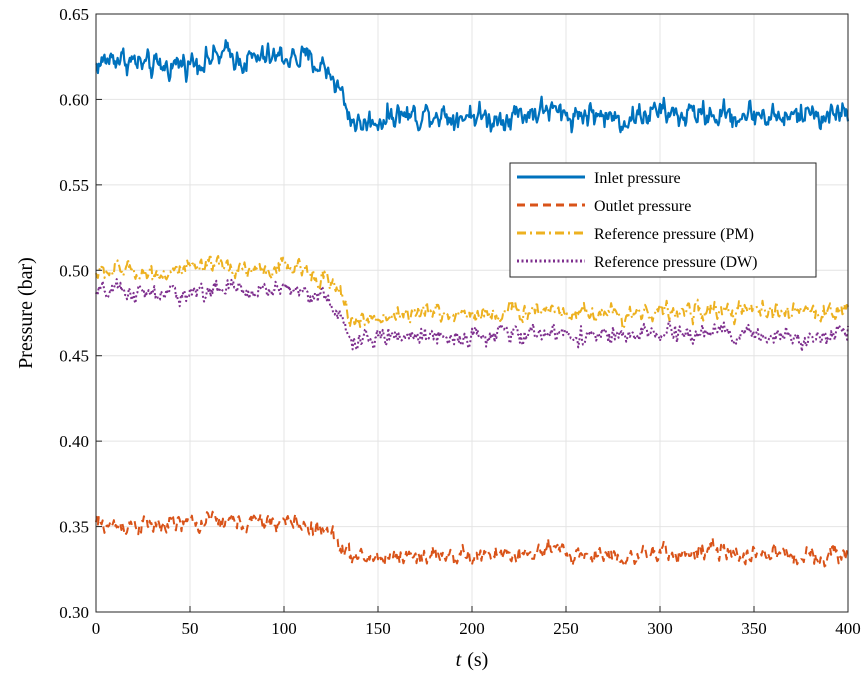  What do you see at coordinates (74, 356) in the screenshot?
I see `y-tick-label: 0.45` at bounding box center [74, 356].